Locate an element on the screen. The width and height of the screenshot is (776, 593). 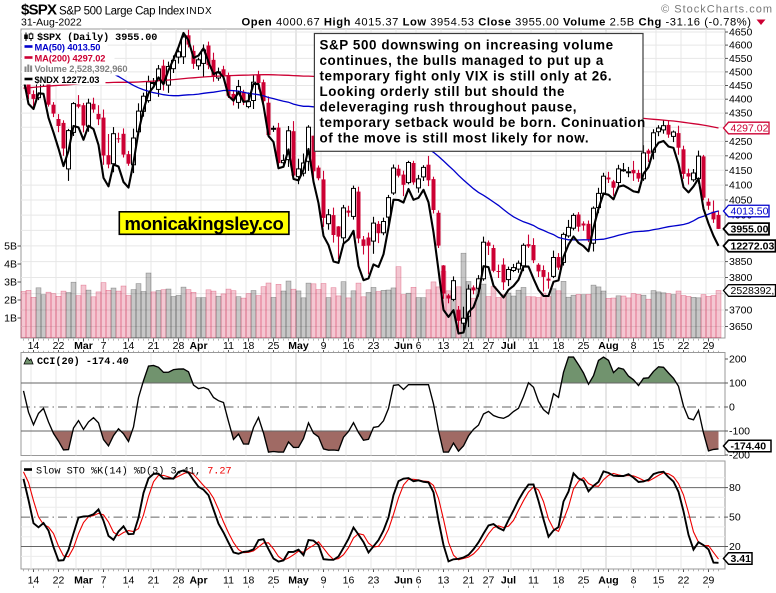
svg-text: 12272.03 is located at coordinates (753, 246).